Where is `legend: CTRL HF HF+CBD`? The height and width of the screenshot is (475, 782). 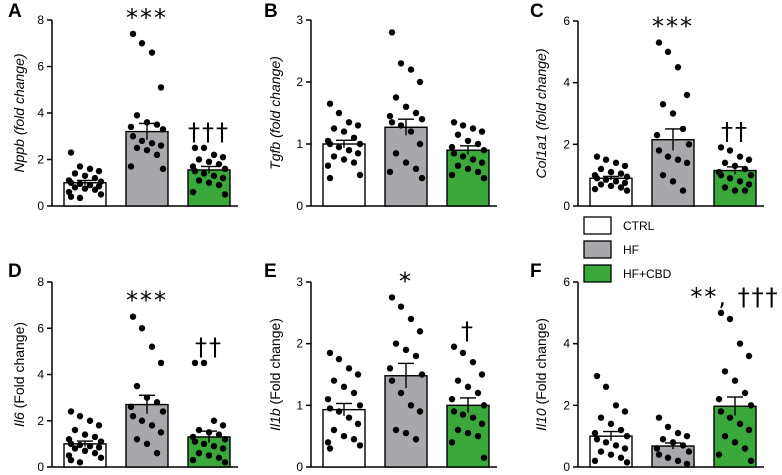
legend: CTRL HF HF+CBD is located at coordinates (627, 249).